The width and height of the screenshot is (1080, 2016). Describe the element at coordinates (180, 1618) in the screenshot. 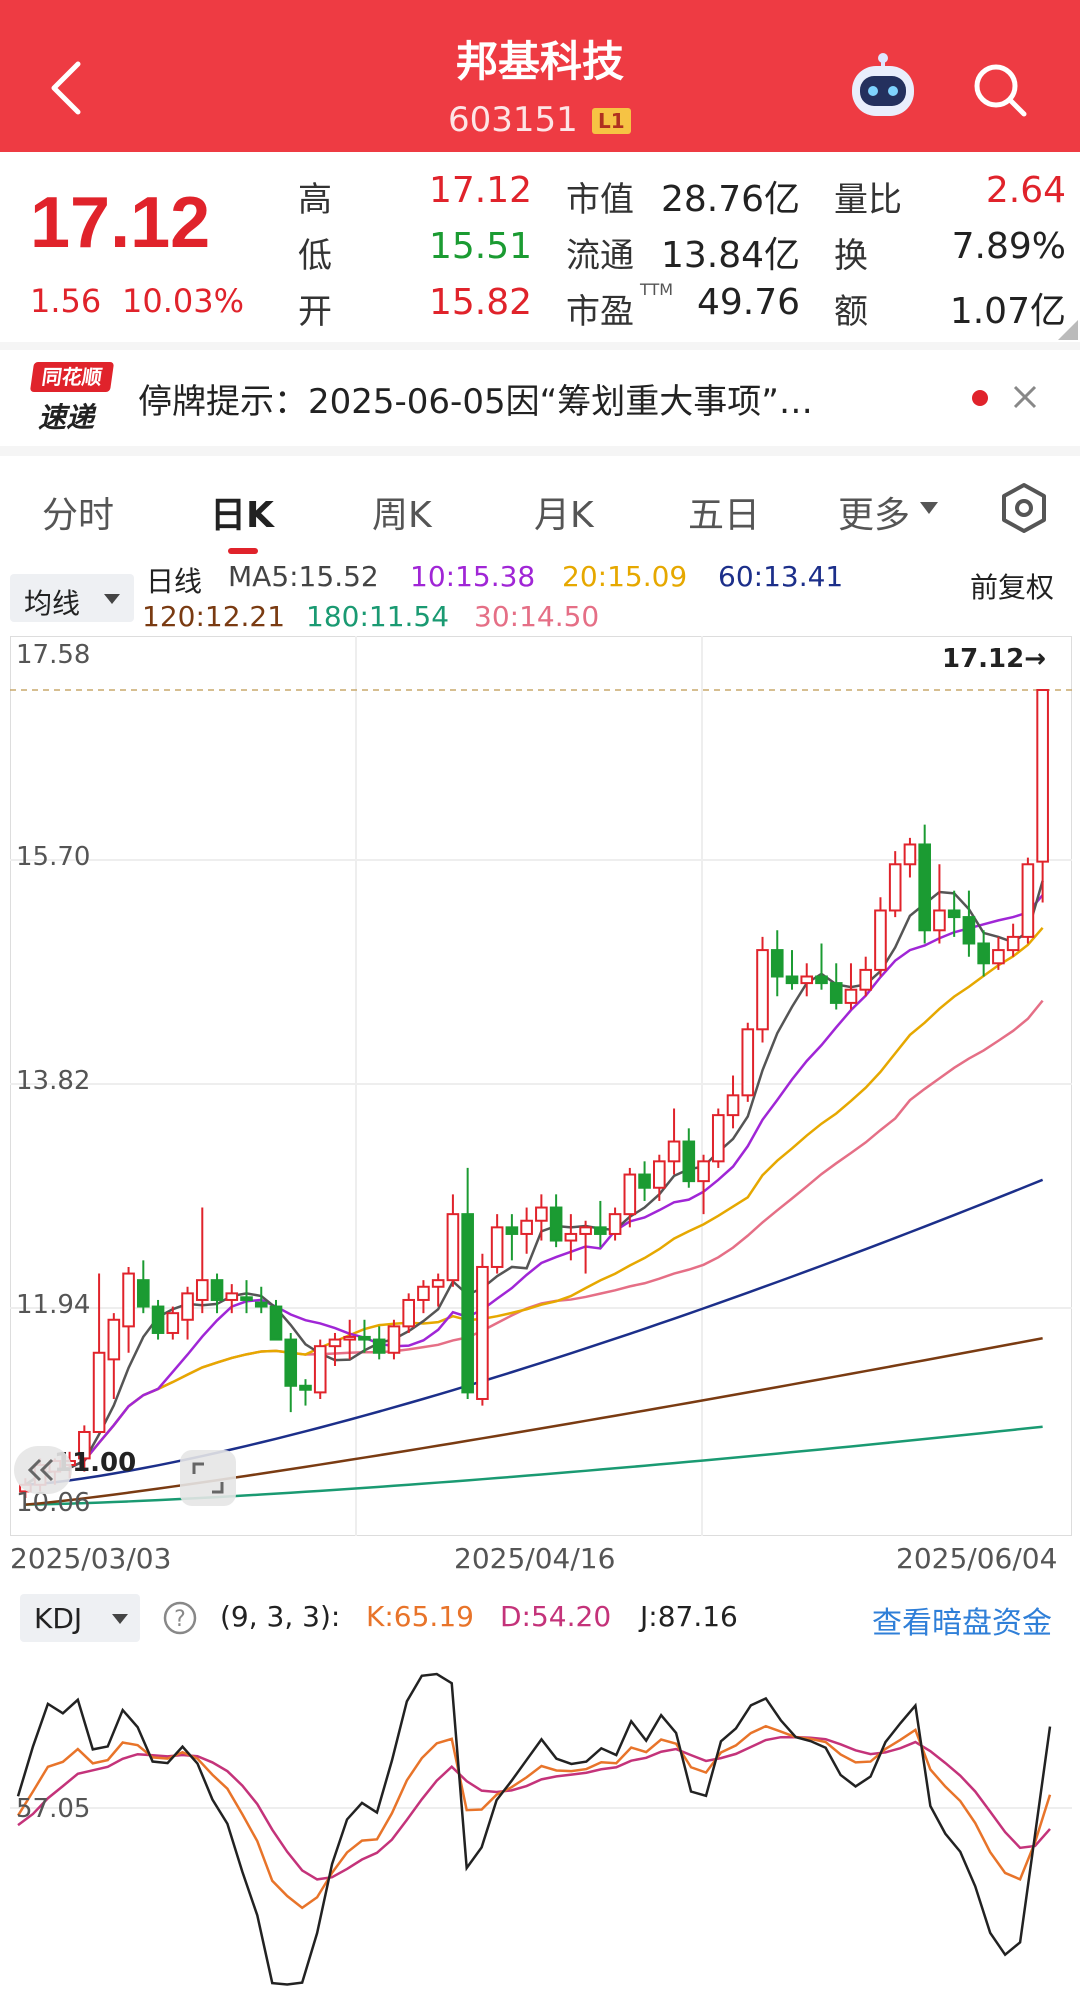

I see `help-icon: ?` at that location.